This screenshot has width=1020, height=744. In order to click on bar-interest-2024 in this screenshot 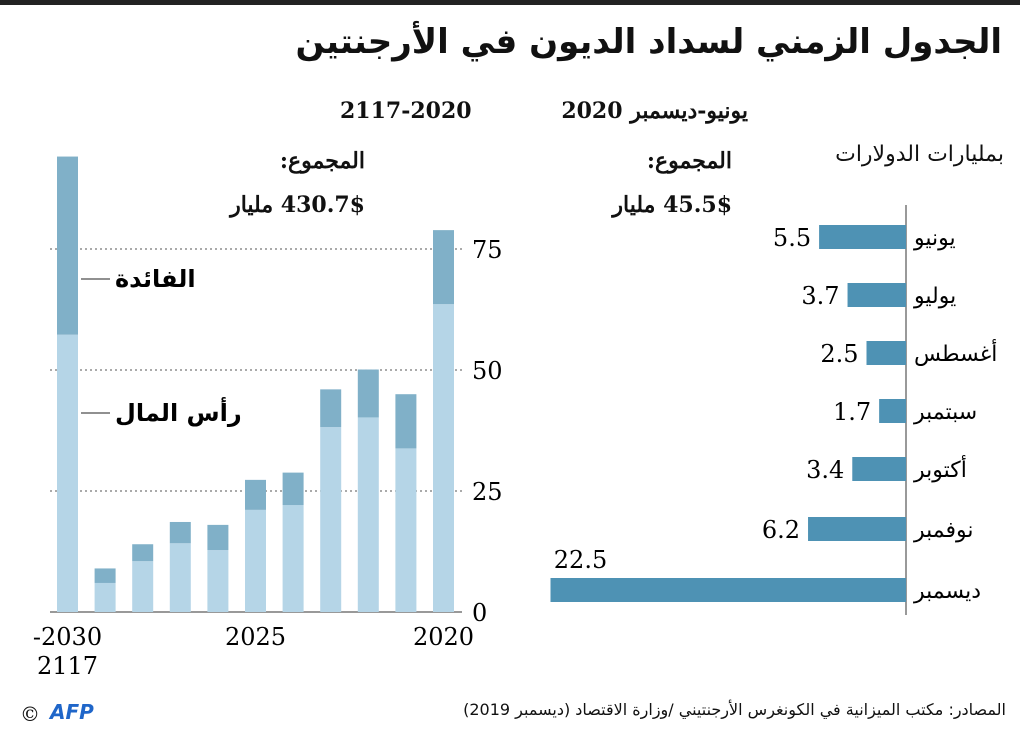, I will do `click(293, 489)`.